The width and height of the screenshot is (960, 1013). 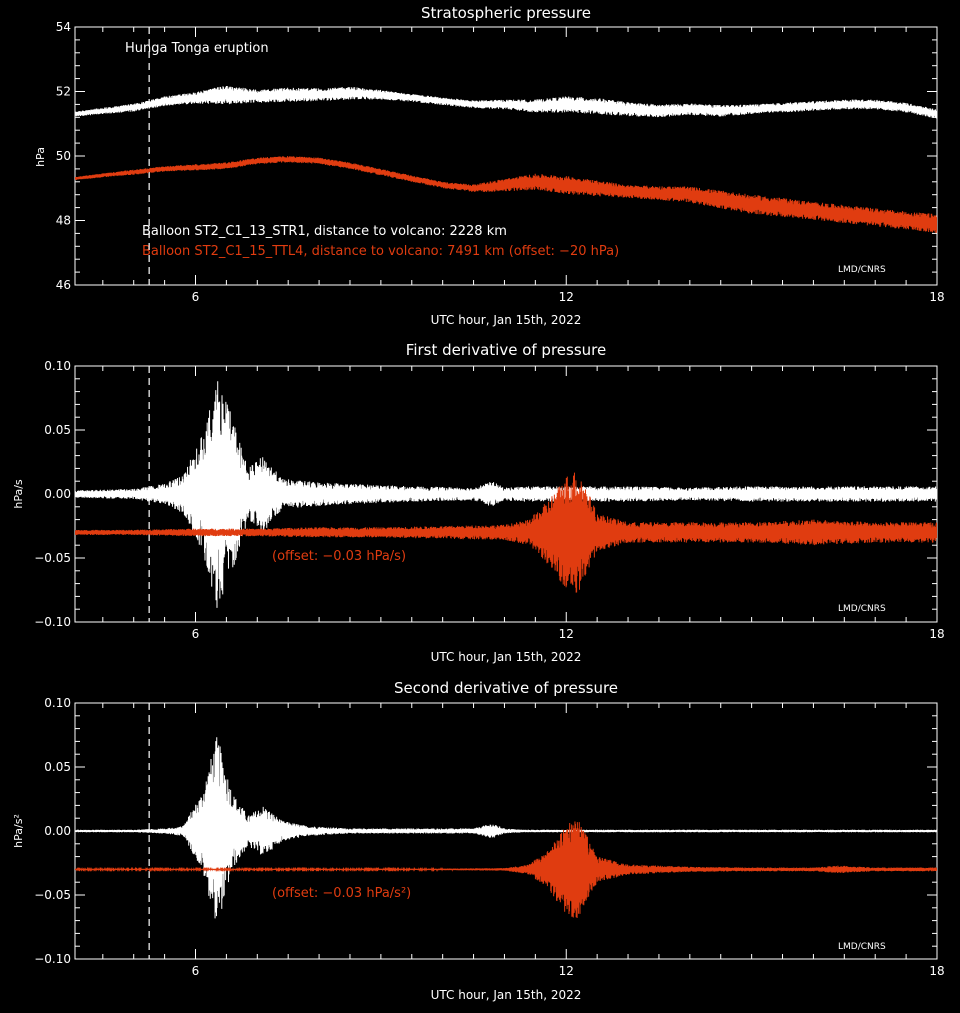 I want to click on panel-2-xlabel: UTC hour, Jan 15th, 2022, so click(x=506, y=657).